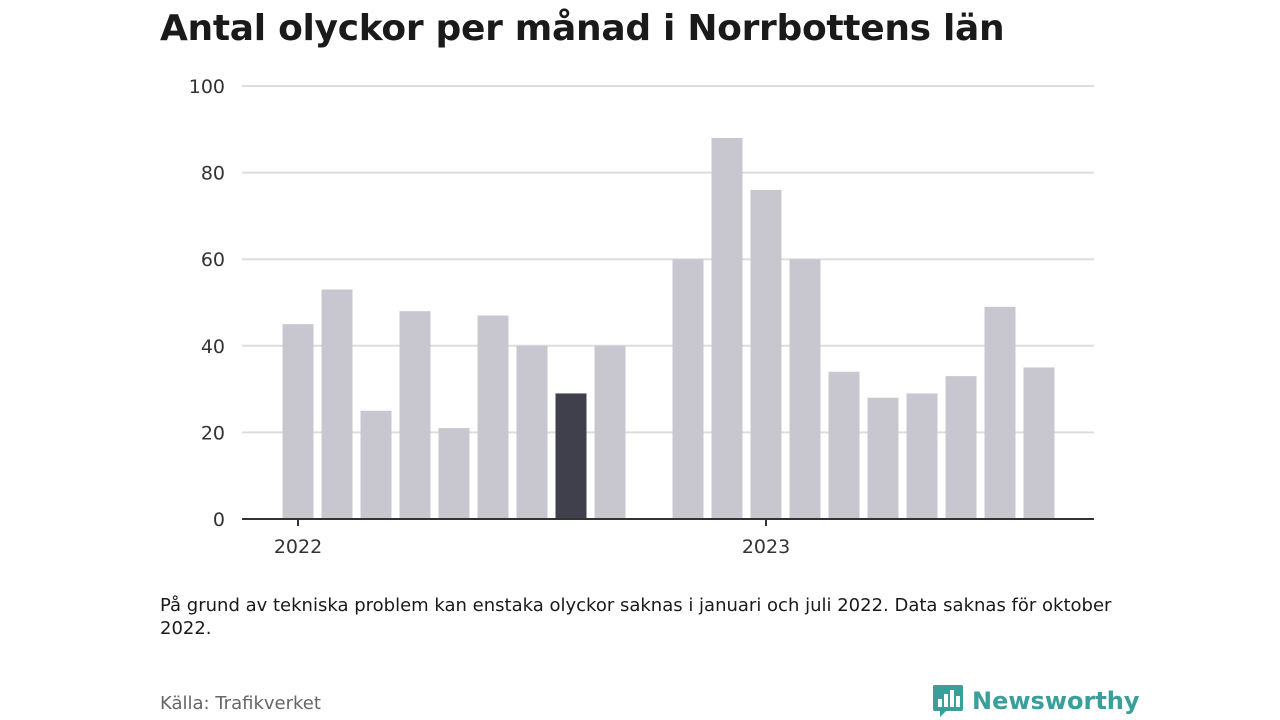 This screenshot has width=1280, height=720. I want to click on newsworthy-logo: Newsworthy, so click(1036, 701).